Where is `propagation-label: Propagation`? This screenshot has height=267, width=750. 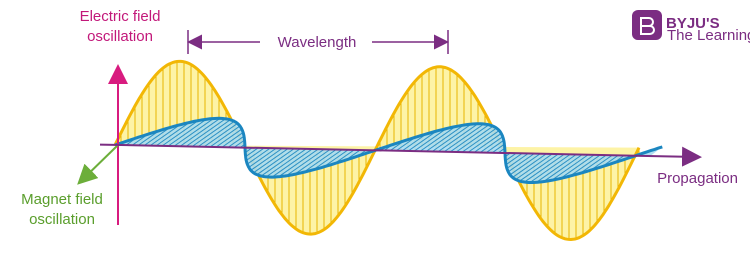 propagation-label: Propagation is located at coordinates (697, 178).